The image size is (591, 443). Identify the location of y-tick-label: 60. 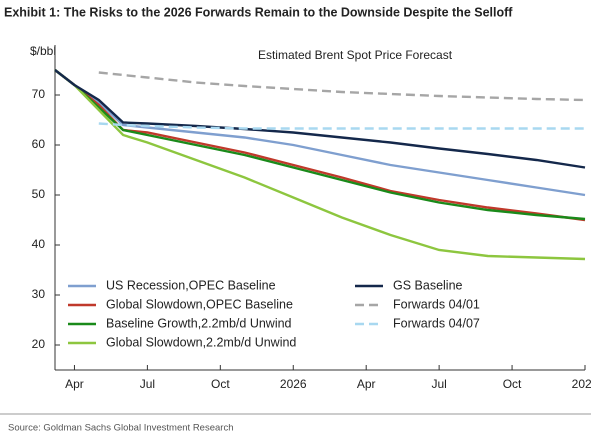
(39, 144).